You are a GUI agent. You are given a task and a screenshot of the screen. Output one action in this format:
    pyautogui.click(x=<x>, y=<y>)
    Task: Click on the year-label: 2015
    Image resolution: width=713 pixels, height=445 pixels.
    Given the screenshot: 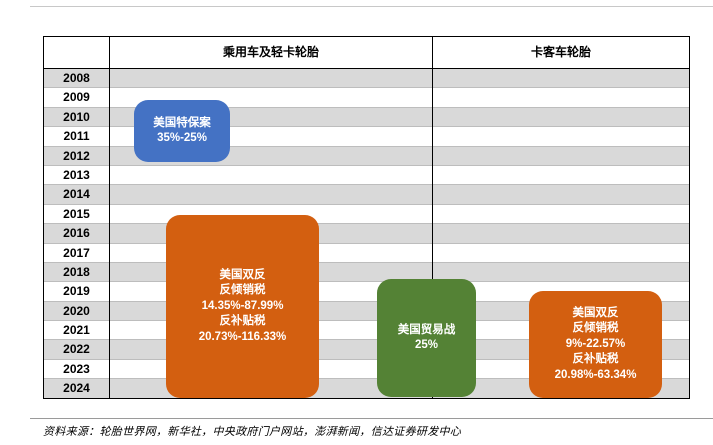 What is the action you would take?
    pyautogui.click(x=76, y=213)
    